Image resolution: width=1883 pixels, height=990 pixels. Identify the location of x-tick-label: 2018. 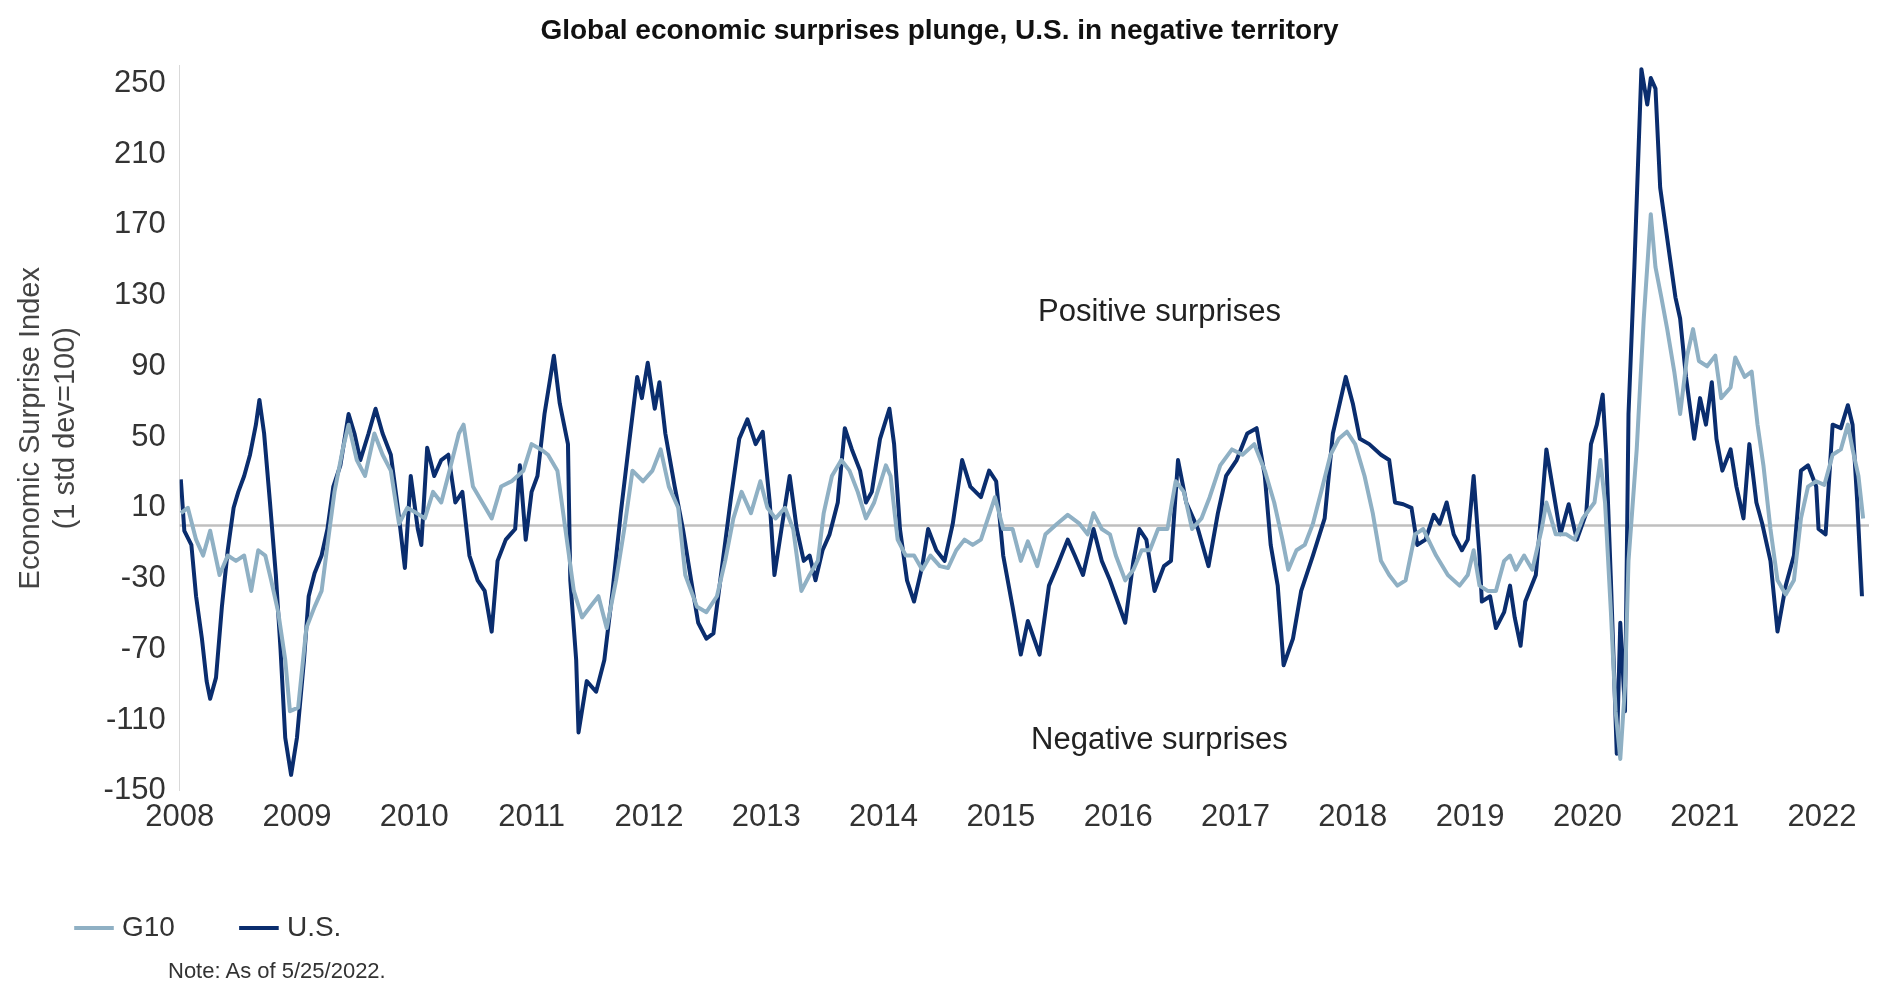
(1353, 815).